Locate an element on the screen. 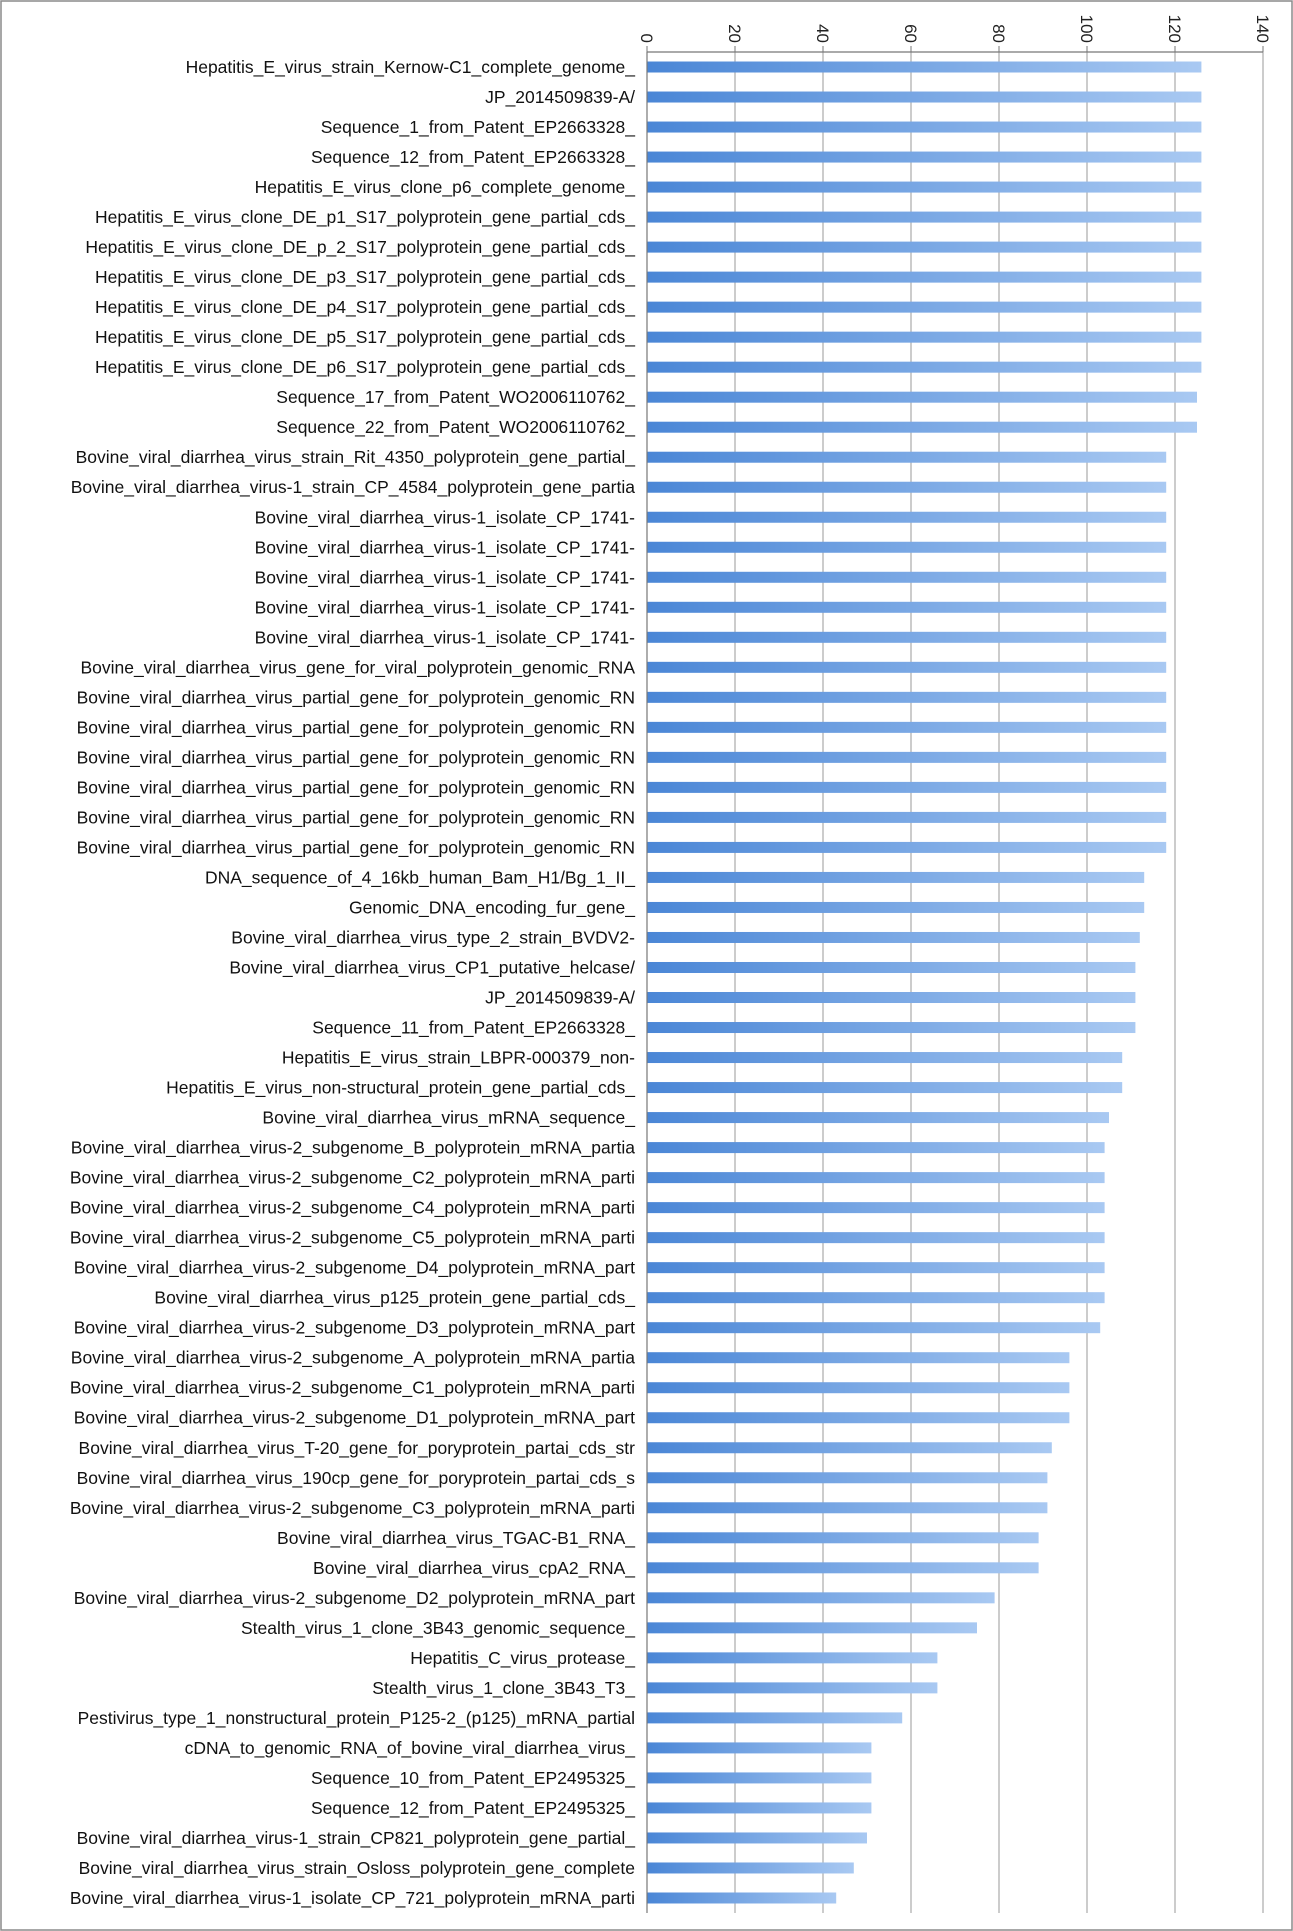 This screenshot has width=1293, height=1931. tick-label: 60 is located at coordinates (910, 33).